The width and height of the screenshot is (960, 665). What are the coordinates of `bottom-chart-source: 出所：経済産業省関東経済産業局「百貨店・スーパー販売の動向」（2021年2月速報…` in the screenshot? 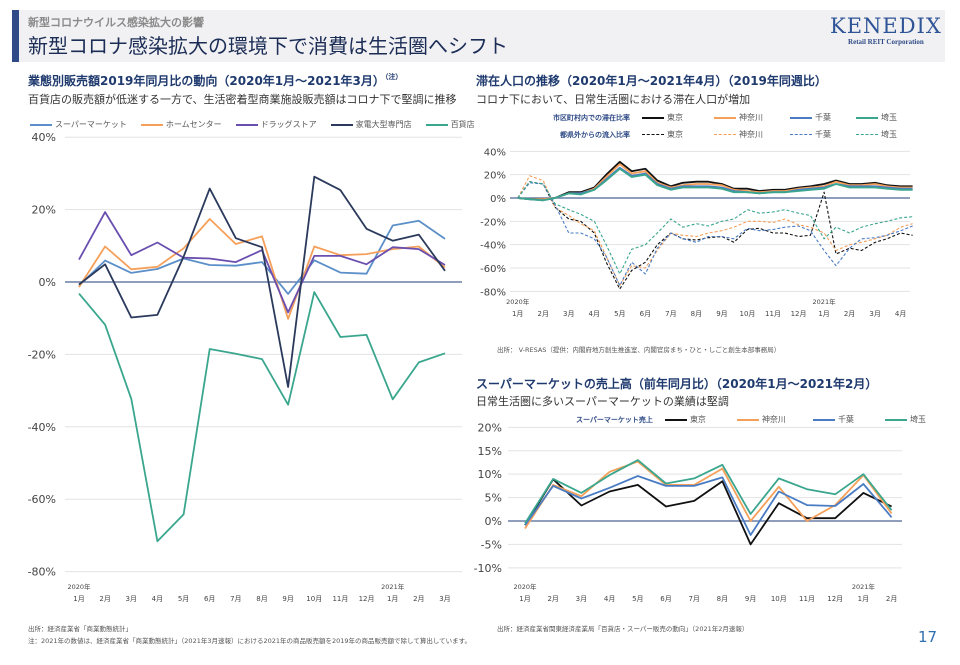 It's located at (623, 629).